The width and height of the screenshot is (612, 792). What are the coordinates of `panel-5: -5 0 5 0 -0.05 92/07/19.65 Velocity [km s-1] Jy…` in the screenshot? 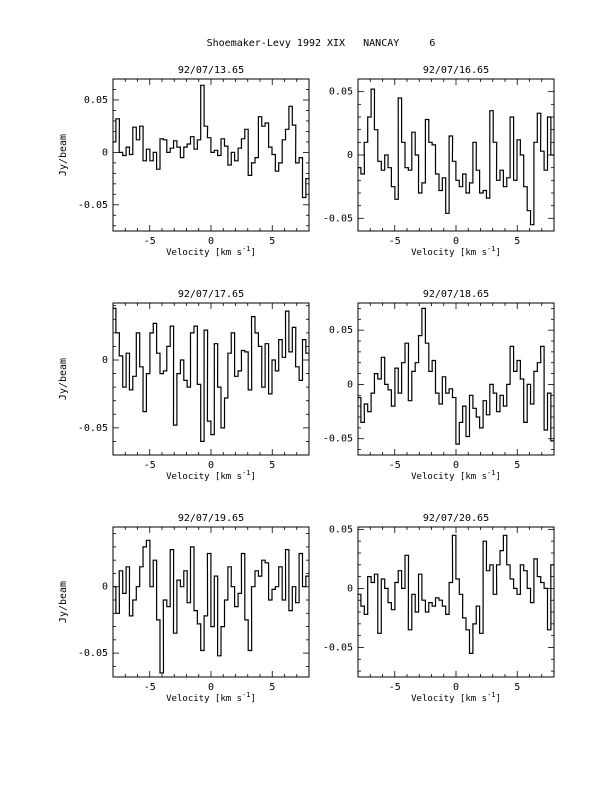 It's located at (184, 608).